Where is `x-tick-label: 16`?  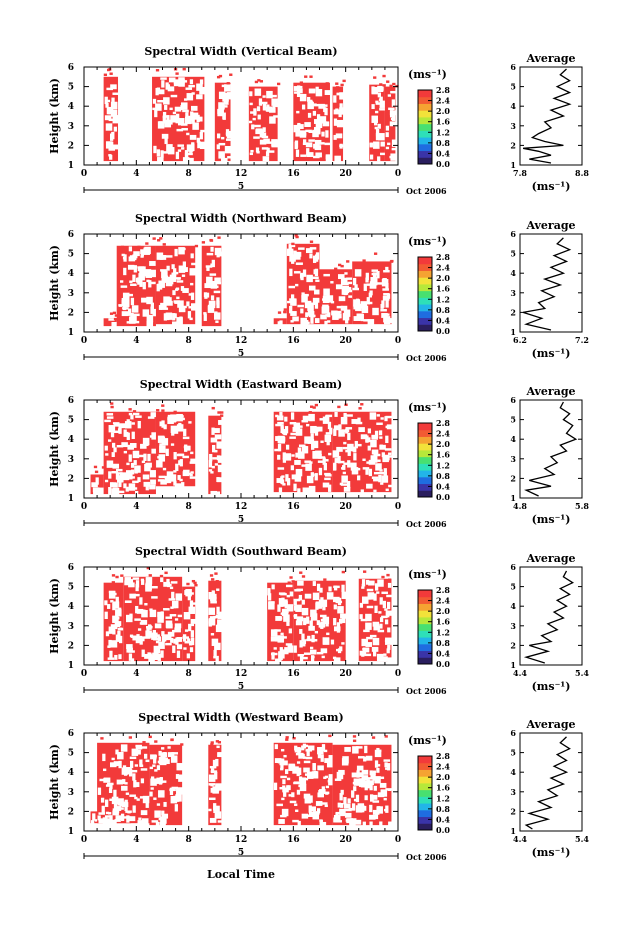
x-tick-label: 16 is located at coordinates (293, 174).